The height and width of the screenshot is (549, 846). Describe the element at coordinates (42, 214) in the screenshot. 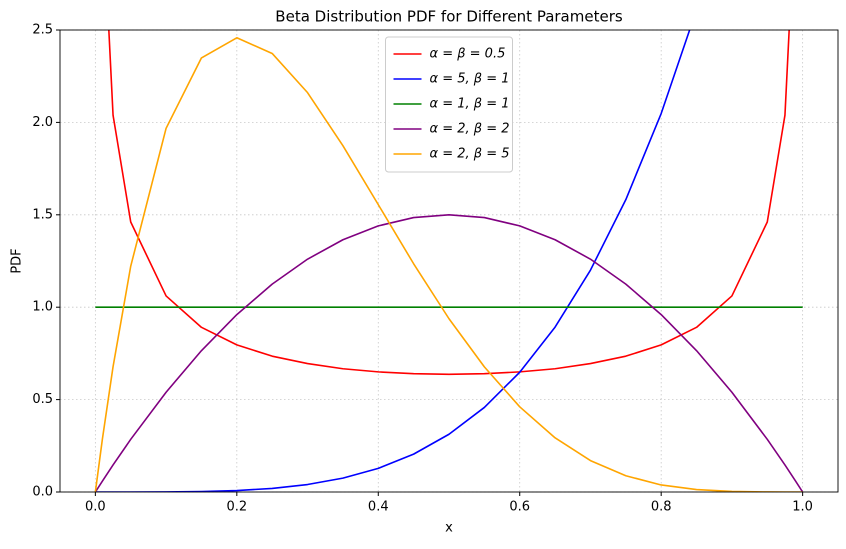

I see `y-tick-label: 1.5` at that location.